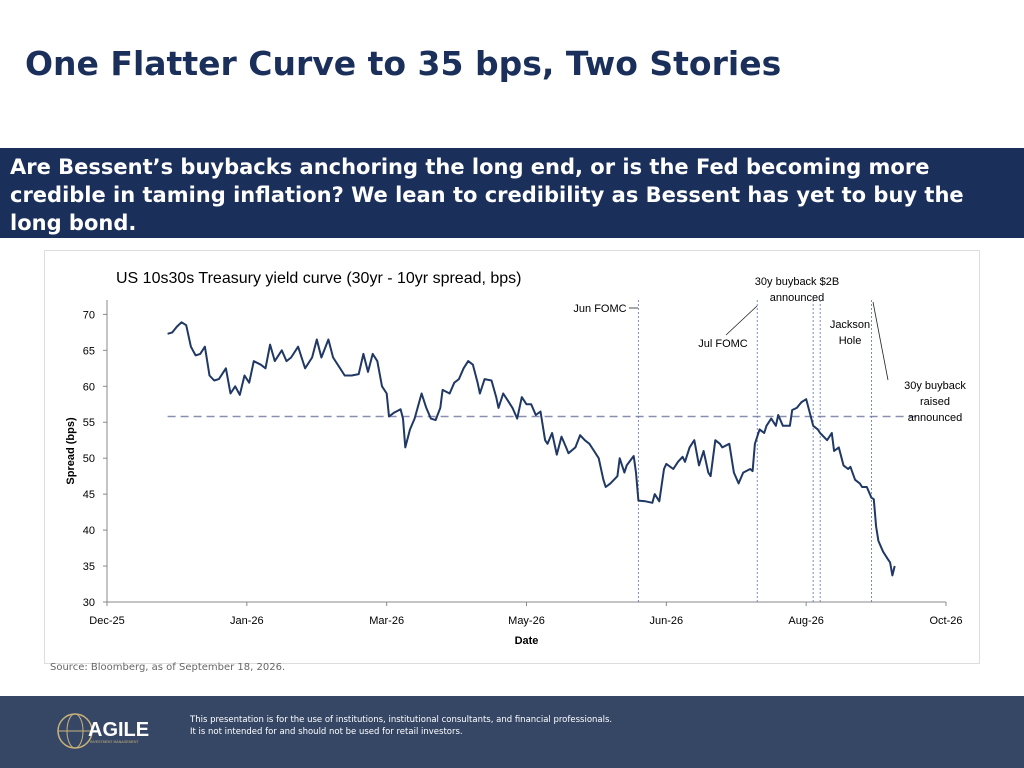 This screenshot has width=1024, height=768. I want to click on y-axis-label: Spread (bps), so click(71, 451).